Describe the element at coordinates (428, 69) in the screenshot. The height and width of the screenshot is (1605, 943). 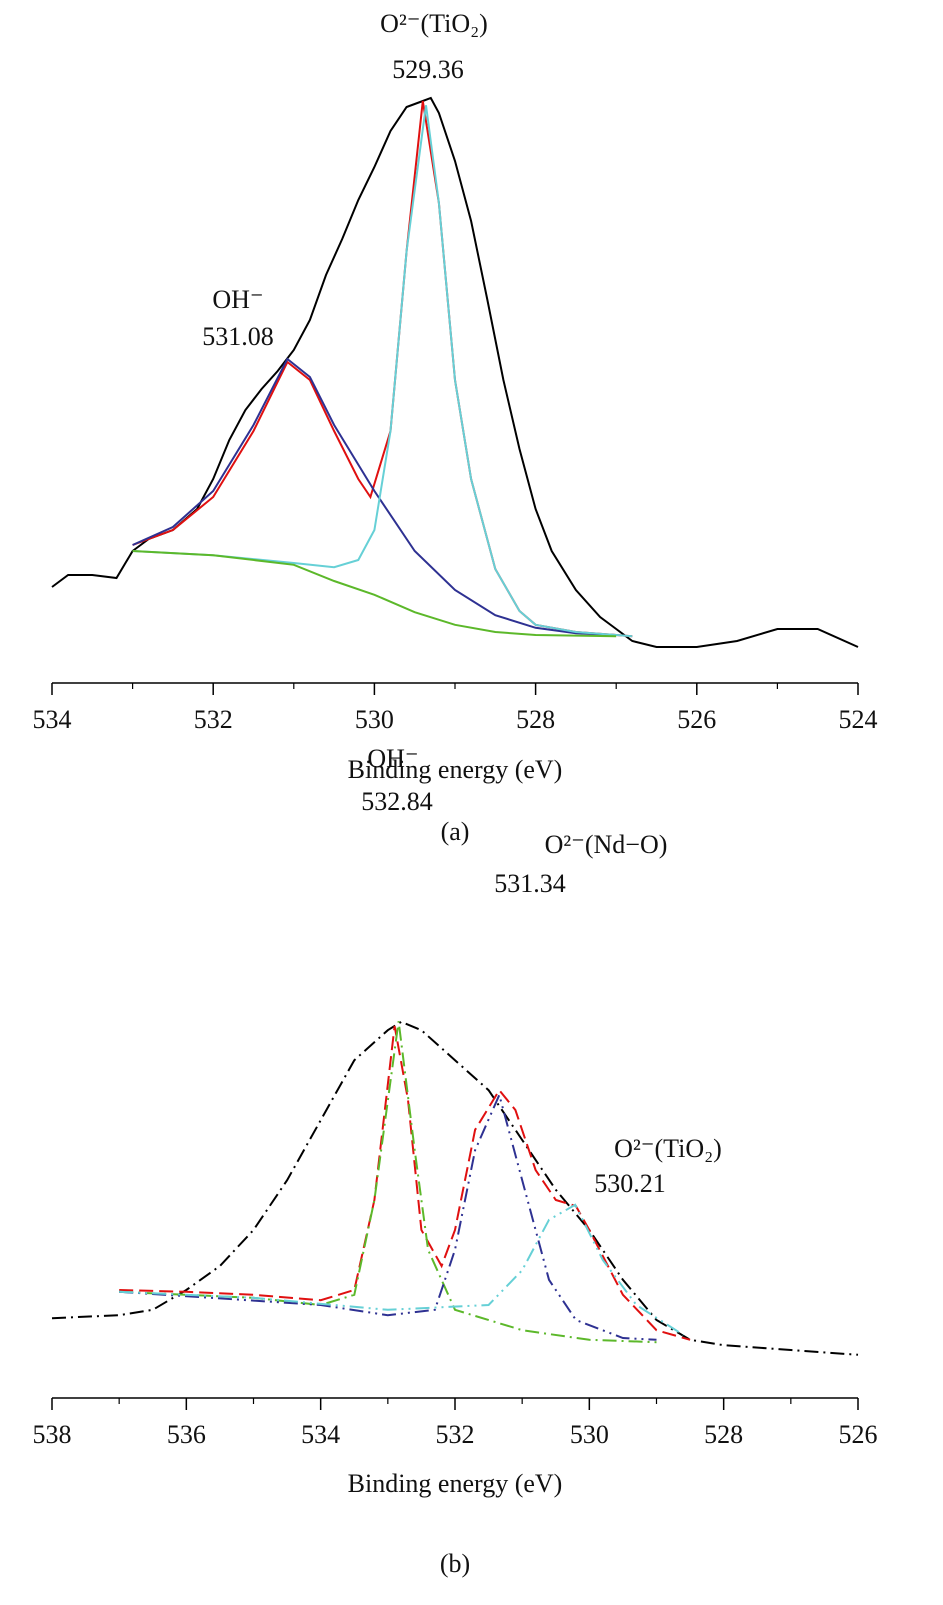
I see `peak-annotation: 529.36` at that location.